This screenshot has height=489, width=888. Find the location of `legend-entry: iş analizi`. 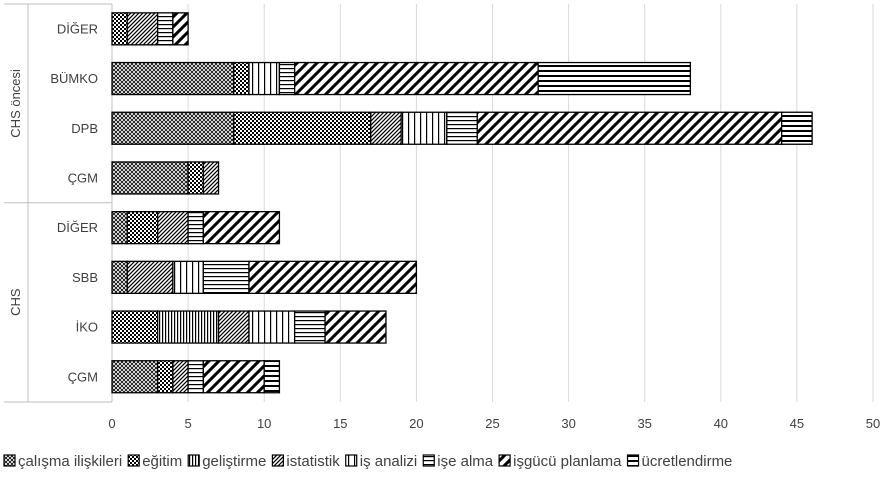

legend-entry: iş analizi is located at coordinates (389, 461).